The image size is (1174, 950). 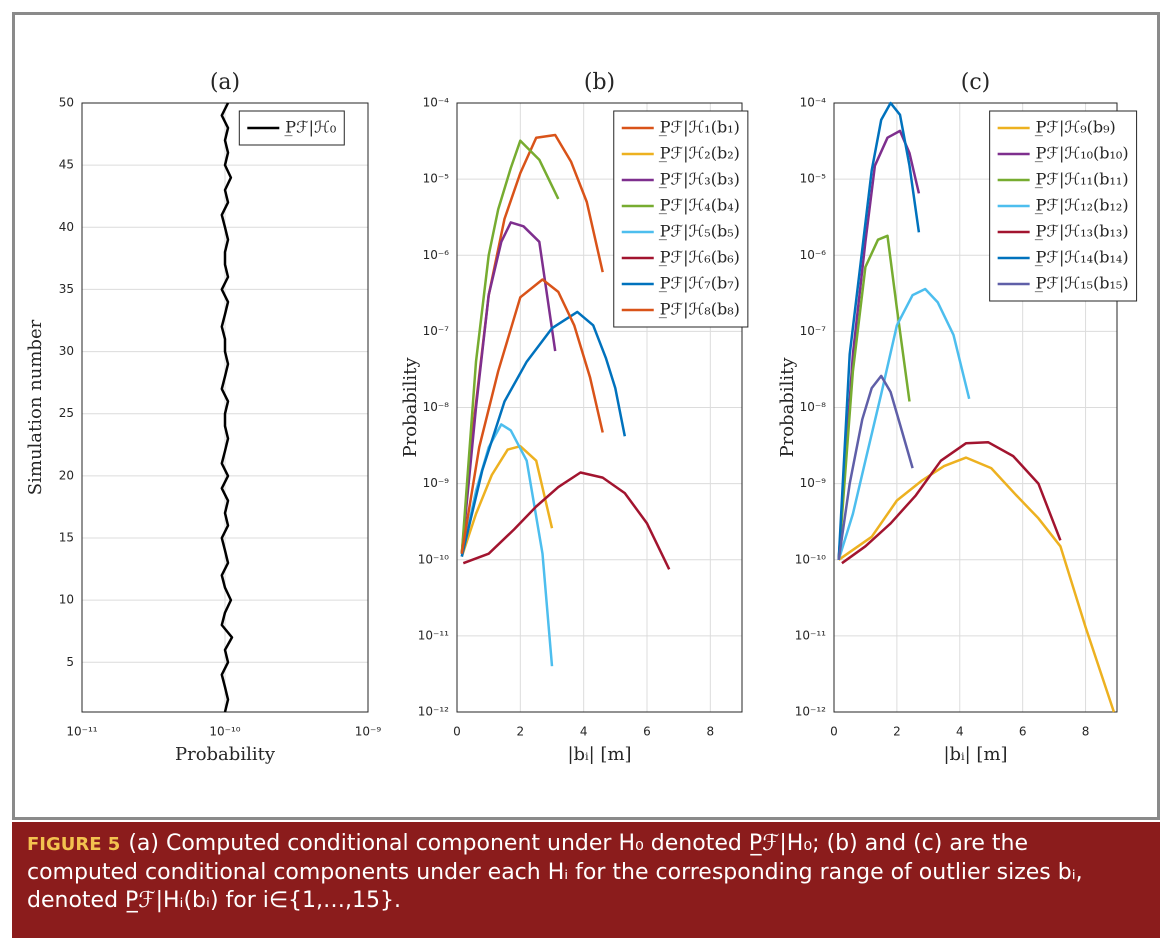 I want to click on y-tick-label: 20, so click(x=66, y=475).